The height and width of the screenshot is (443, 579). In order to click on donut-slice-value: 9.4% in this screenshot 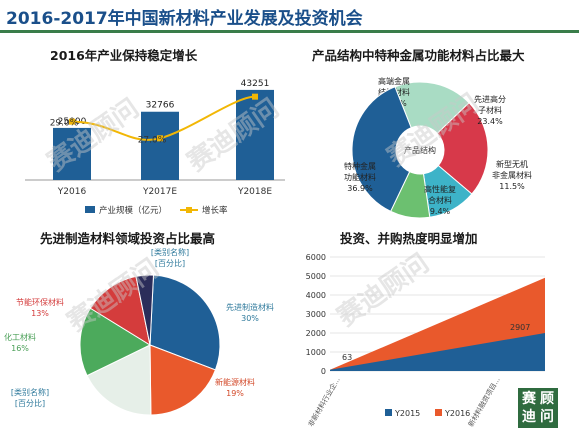, I will do `click(440, 211)`.